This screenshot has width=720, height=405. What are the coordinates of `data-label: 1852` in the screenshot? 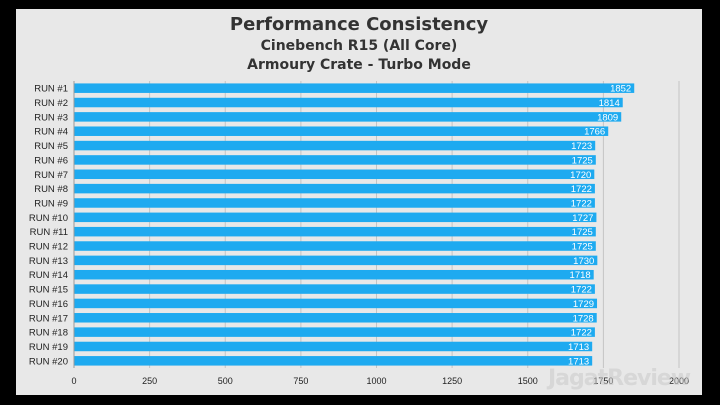 It's located at (620, 89).